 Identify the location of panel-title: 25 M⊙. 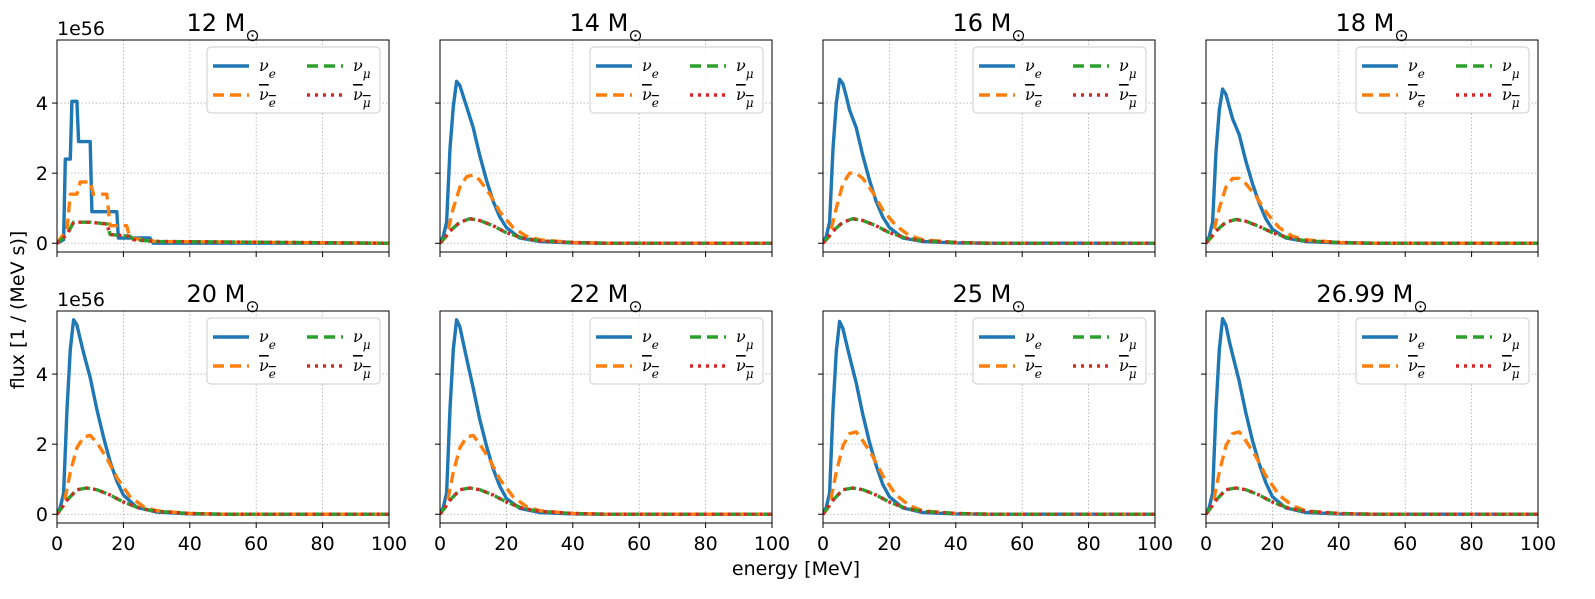
(988, 298).